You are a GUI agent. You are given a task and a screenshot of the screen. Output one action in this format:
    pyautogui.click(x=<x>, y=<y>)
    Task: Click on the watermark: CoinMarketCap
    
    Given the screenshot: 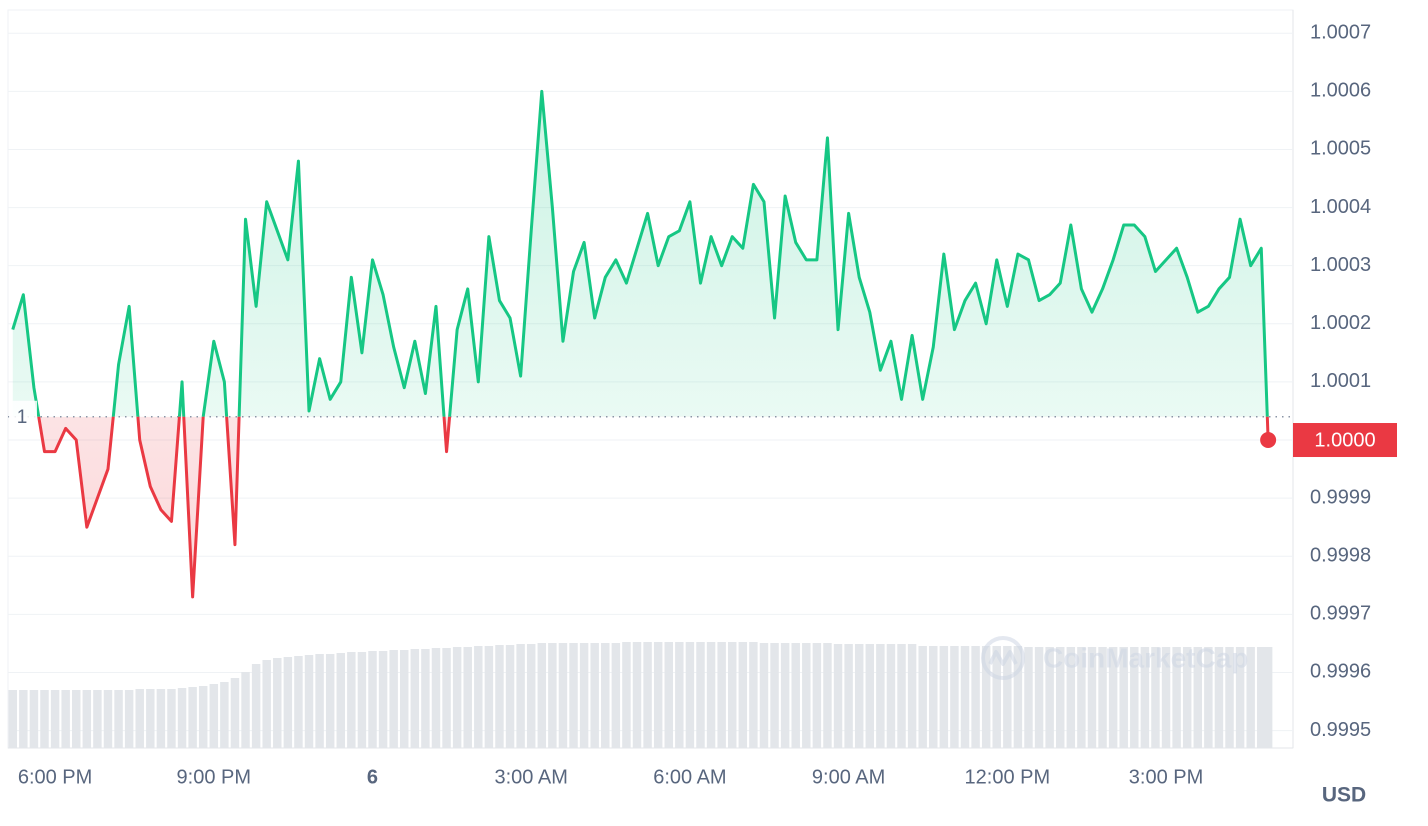 What is the action you would take?
    pyautogui.click(x=1114, y=658)
    